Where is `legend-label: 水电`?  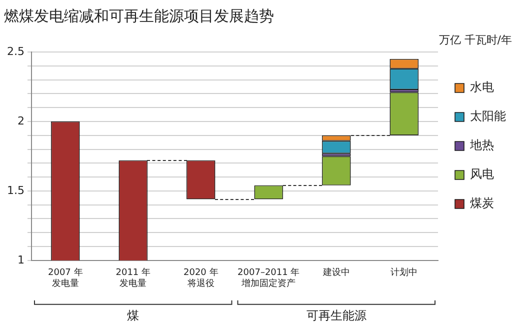 legend-label: 水电 is located at coordinates (482, 87).